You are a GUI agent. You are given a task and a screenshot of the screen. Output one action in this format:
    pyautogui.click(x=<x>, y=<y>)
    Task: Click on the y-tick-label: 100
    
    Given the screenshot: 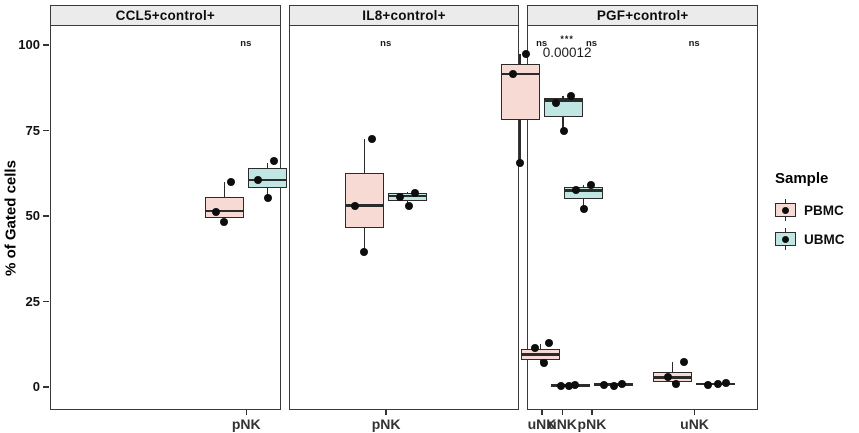 What is the action you would take?
    pyautogui.click(x=29, y=44)
    